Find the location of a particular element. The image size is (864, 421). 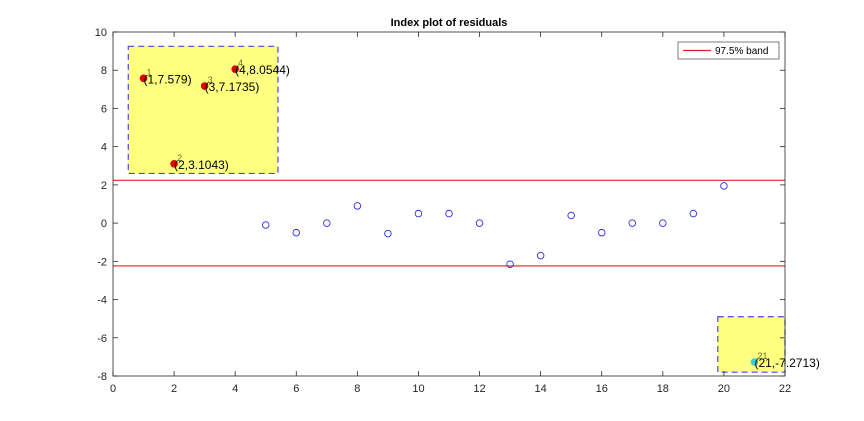

y-tick-label: 8 is located at coordinates (104, 71).